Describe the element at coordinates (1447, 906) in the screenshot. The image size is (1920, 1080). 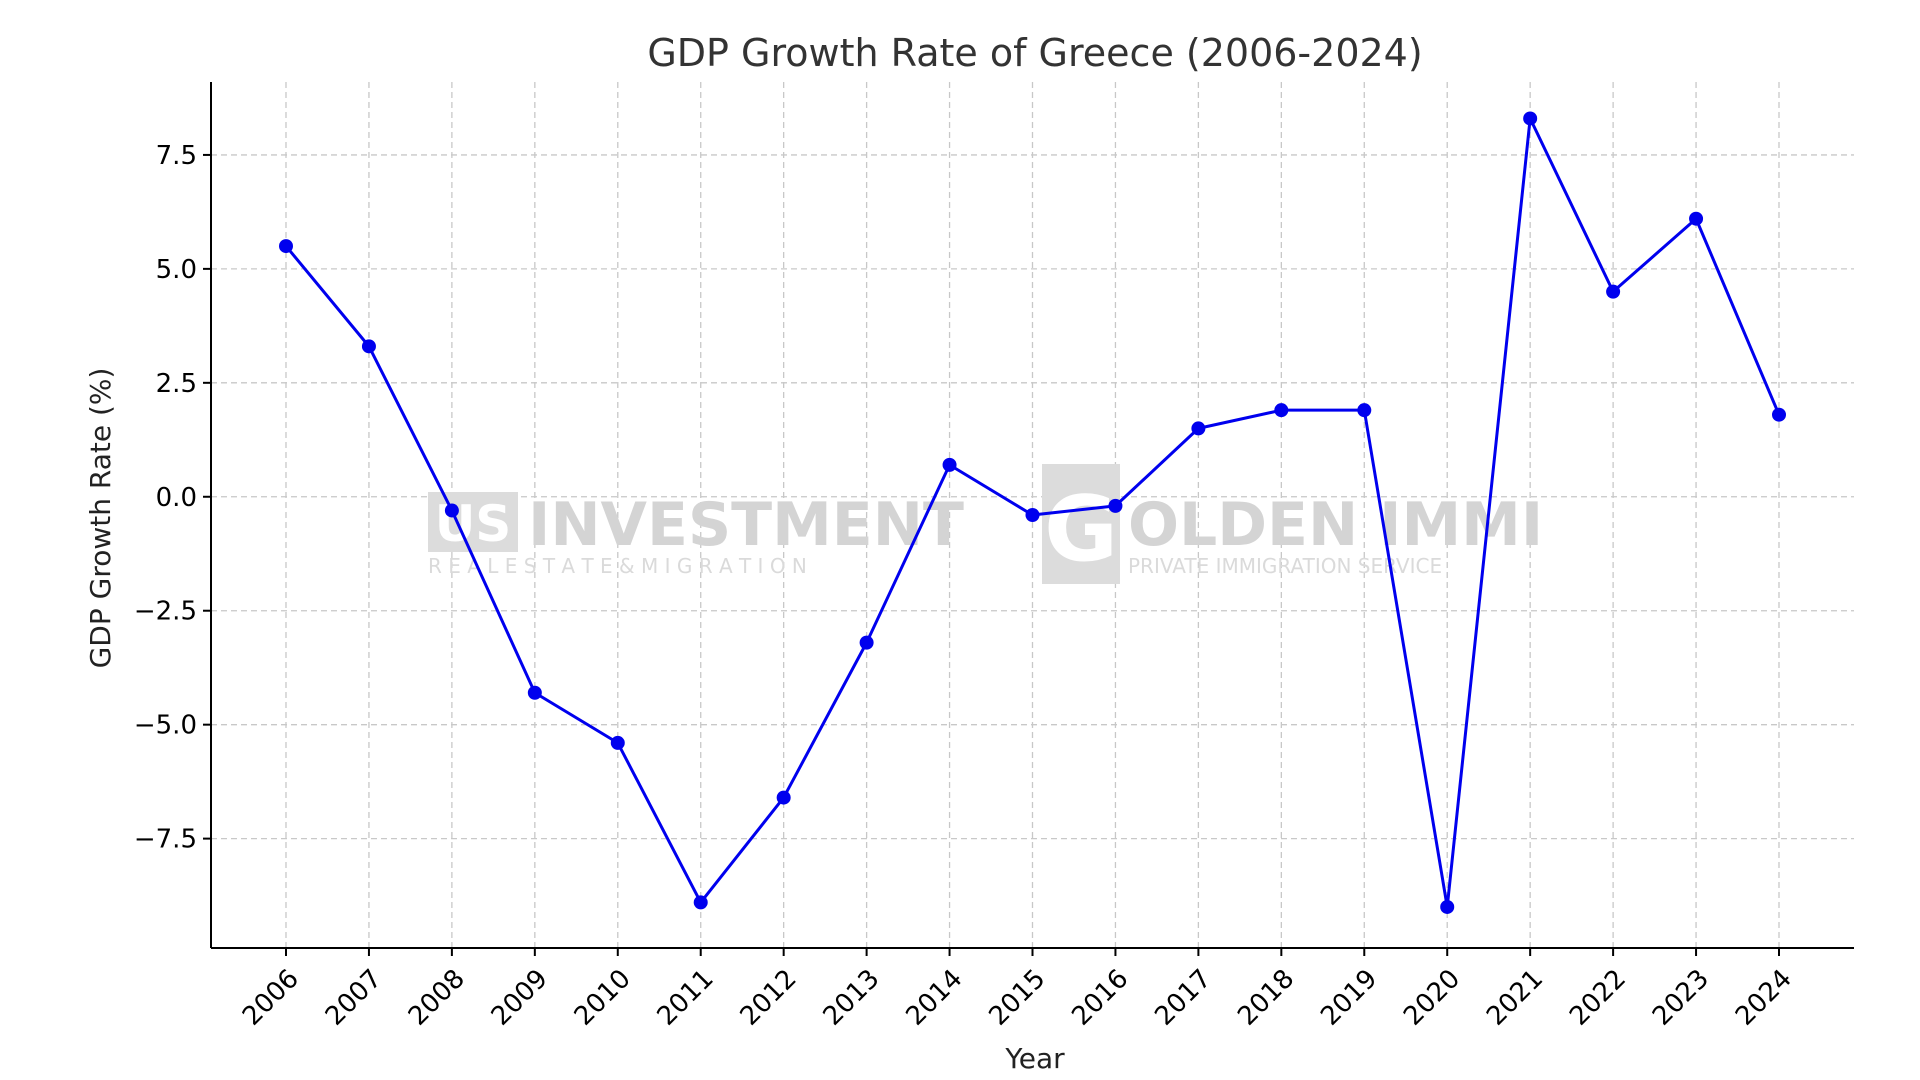
I see `data-point-2020` at that location.